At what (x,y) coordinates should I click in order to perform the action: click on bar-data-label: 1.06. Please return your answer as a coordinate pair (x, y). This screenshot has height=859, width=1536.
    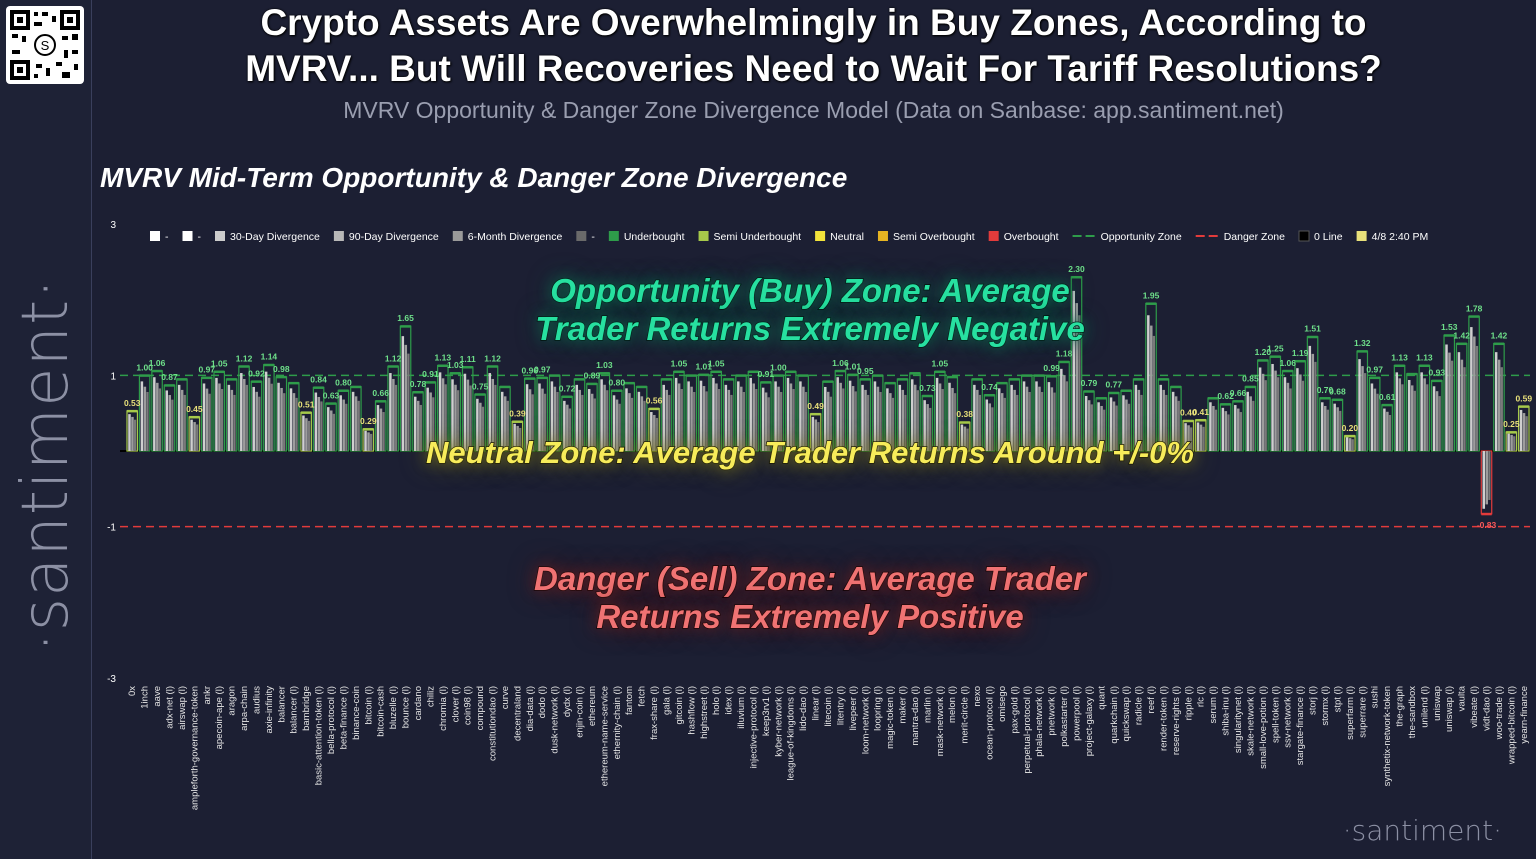
    Looking at the image, I should click on (157, 363).